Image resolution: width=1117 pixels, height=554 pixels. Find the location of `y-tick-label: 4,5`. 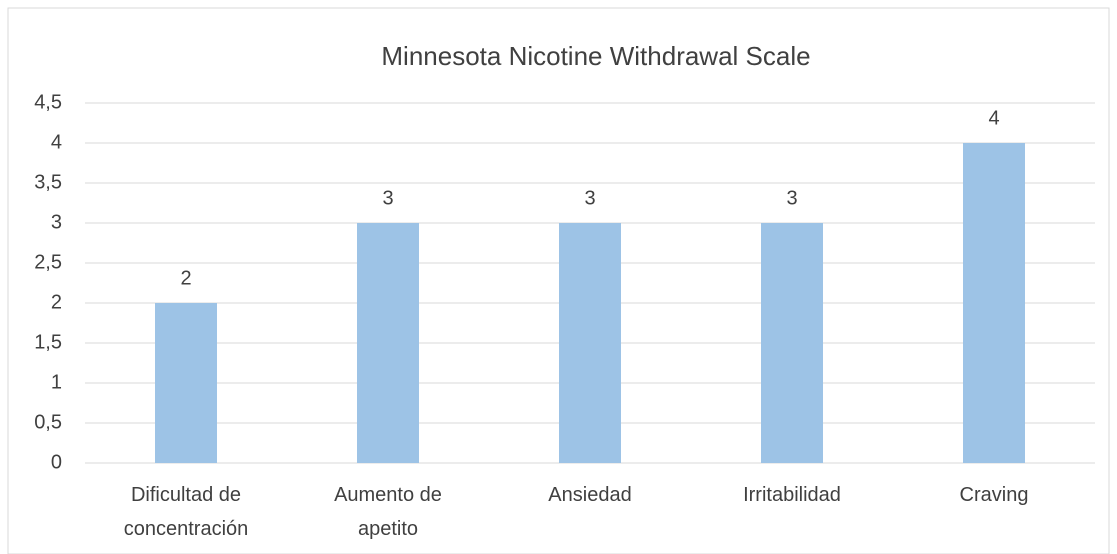

y-tick-label: 4,5 is located at coordinates (48, 102).